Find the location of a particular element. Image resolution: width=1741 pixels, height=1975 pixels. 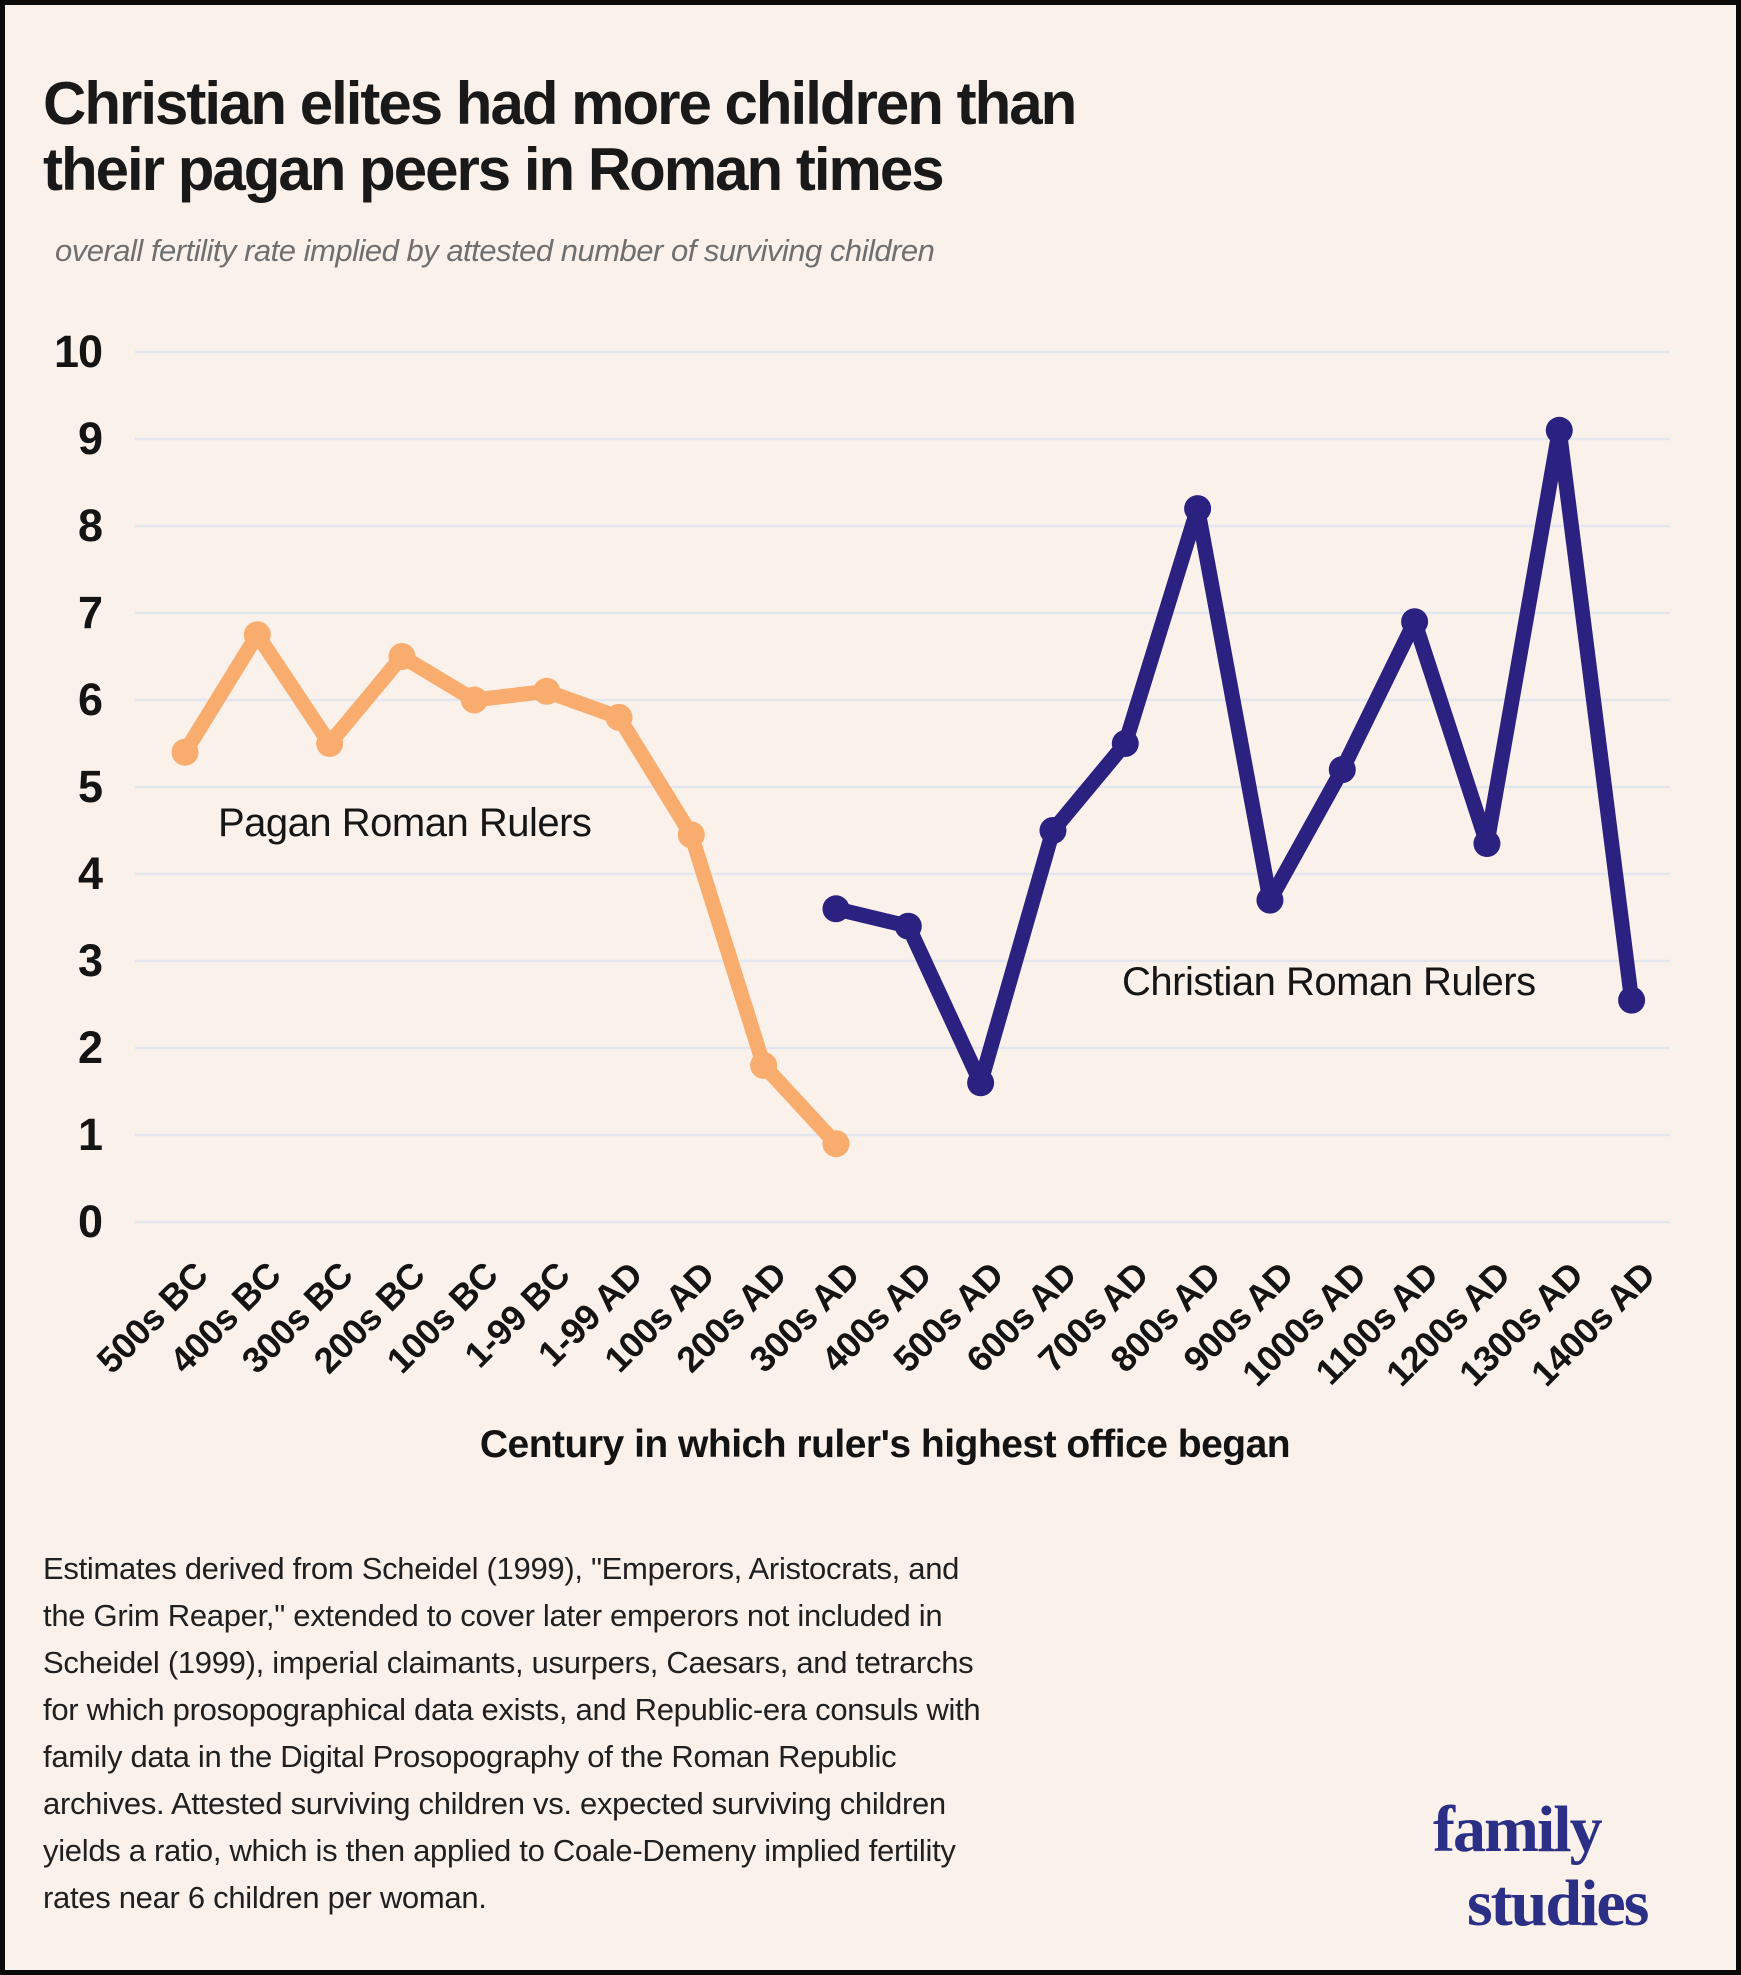

pagan-roman-rulers-point-1-99 BC is located at coordinates (547, 691).